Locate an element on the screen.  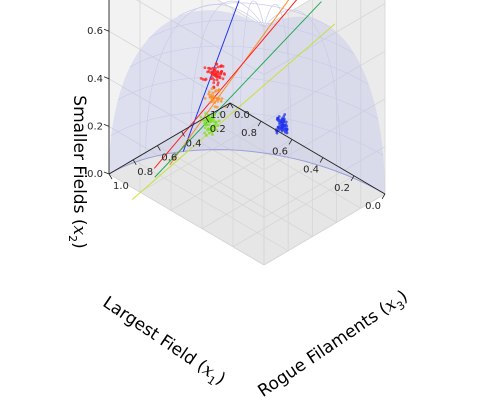
x3-tick-label: 1.0 is located at coordinates (121, 186).